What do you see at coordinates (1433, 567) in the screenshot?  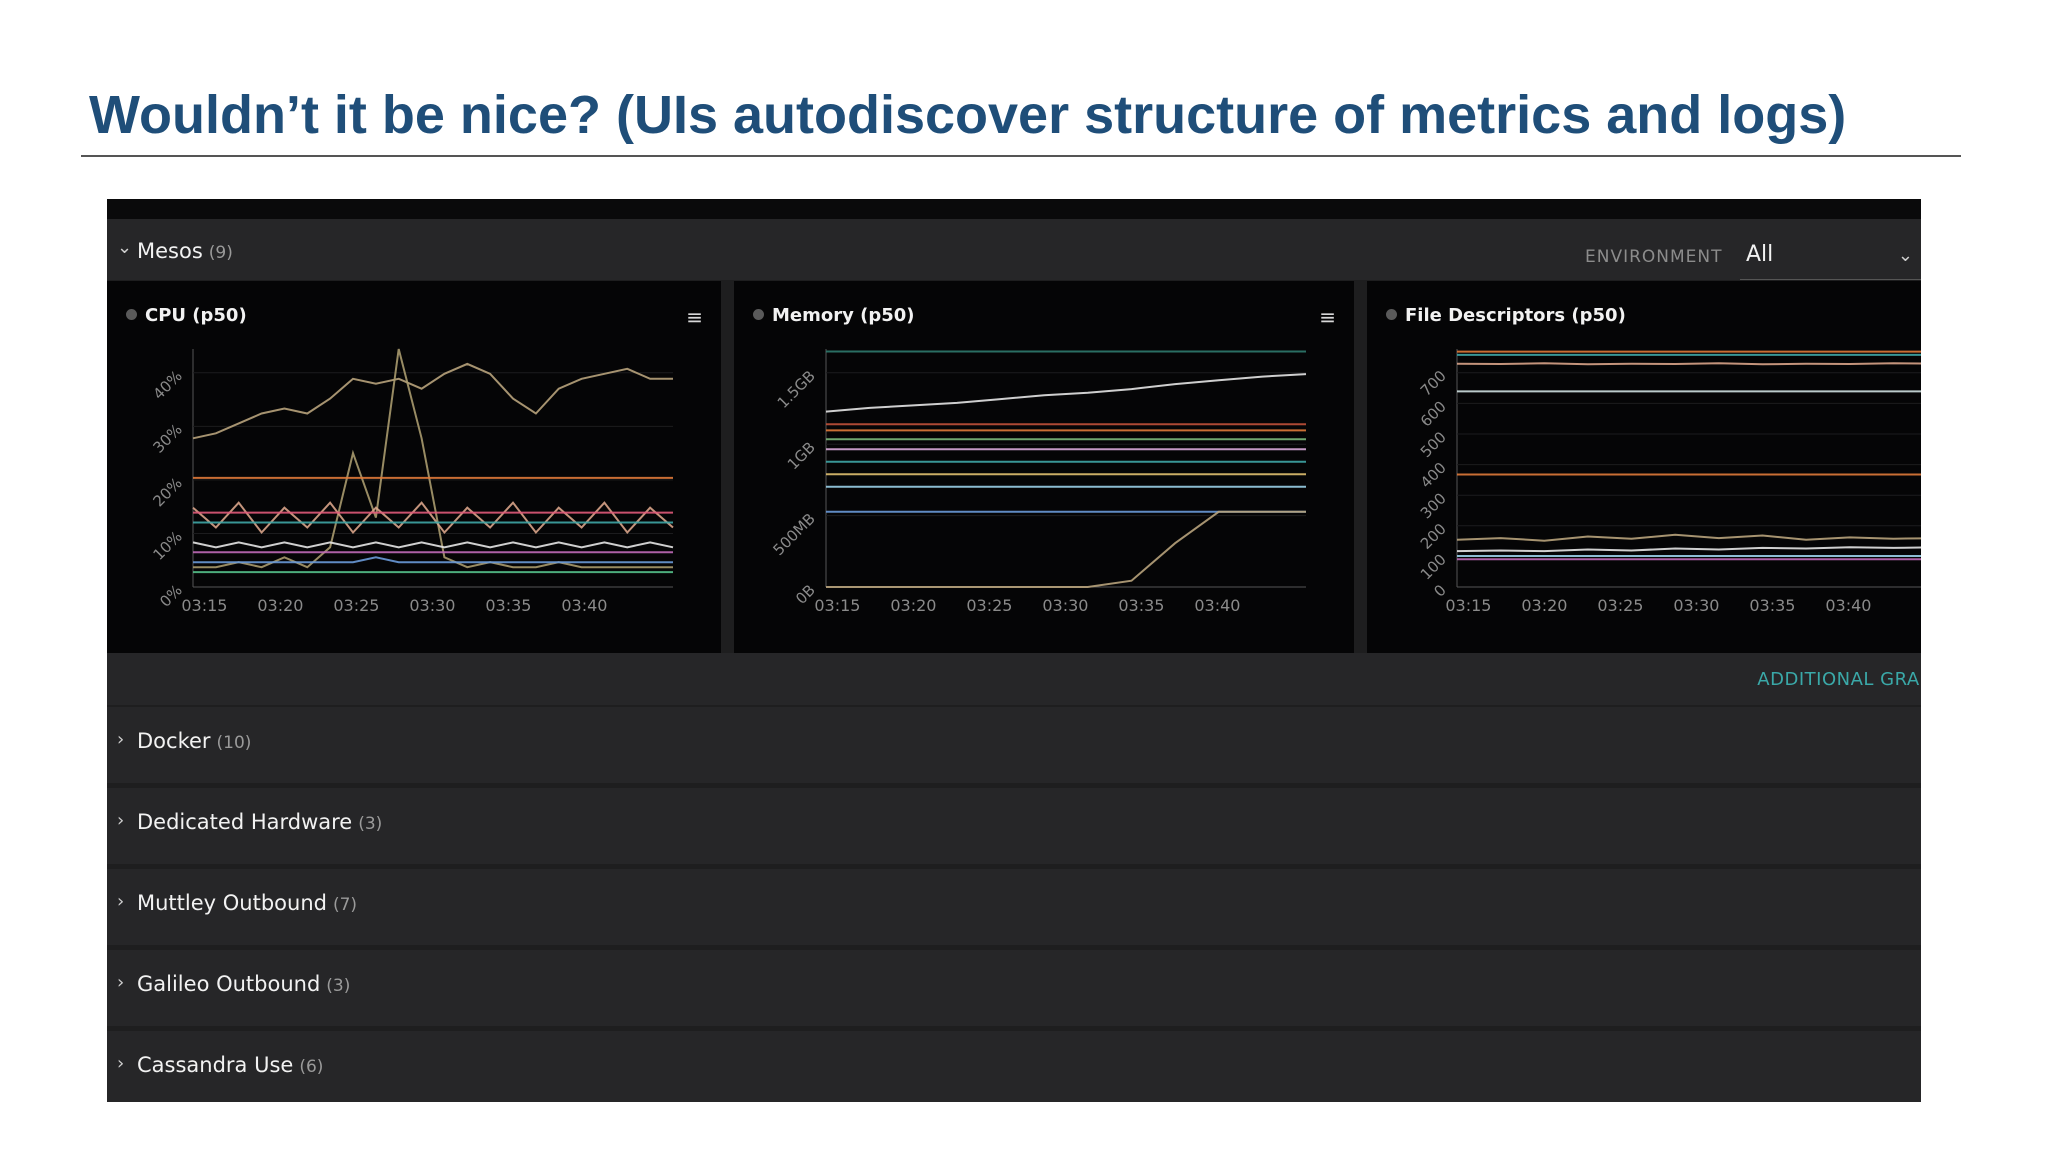 I see `y-tick-label: 100` at bounding box center [1433, 567].